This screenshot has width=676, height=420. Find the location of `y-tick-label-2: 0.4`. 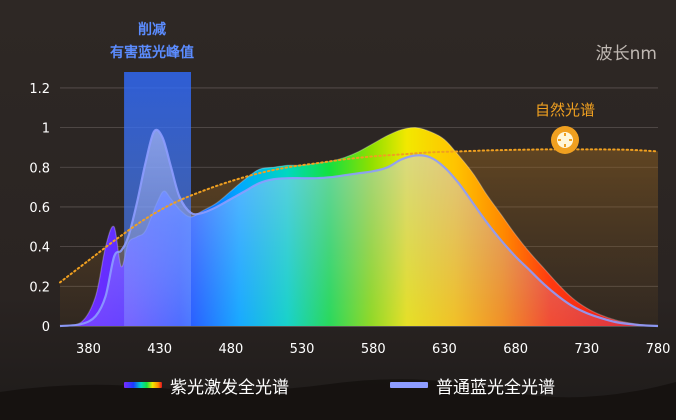

y-tick-label-2: 0.4 is located at coordinates (39, 248).